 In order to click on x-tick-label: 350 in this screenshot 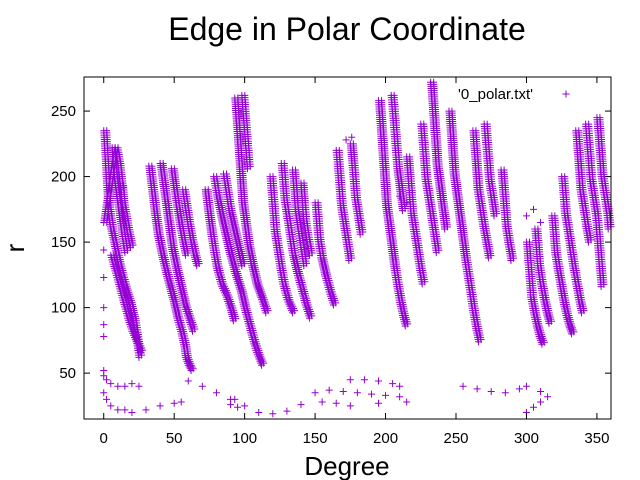, I will do `click(596, 438)`.